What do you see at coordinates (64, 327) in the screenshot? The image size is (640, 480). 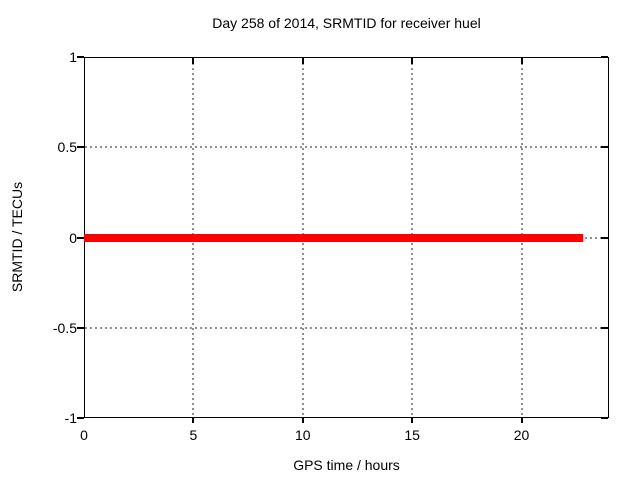 I see `y-tick-label: -0.5` at bounding box center [64, 327].